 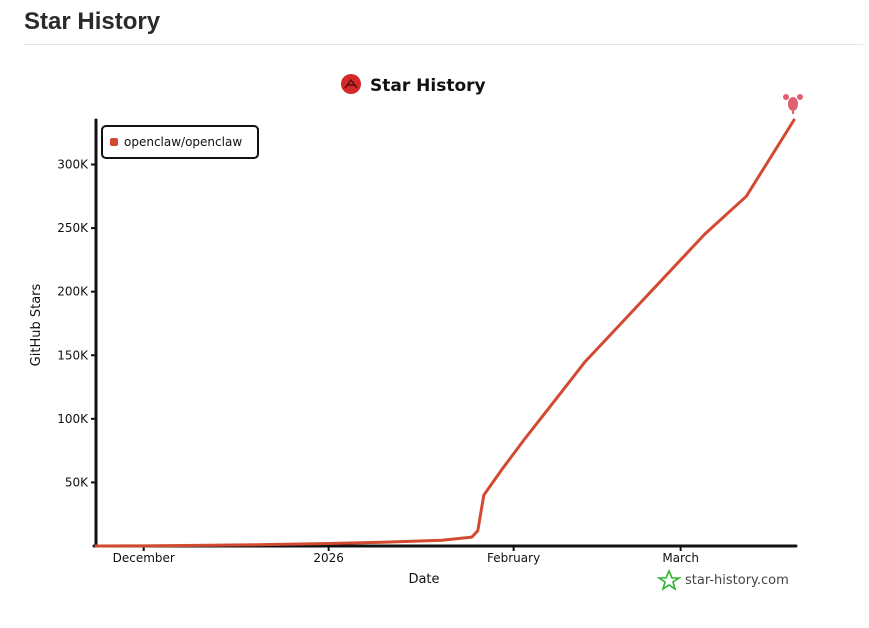 What do you see at coordinates (428, 86) in the screenshot?
I see `chart-title: Star History` at bounding box center [428, 86].